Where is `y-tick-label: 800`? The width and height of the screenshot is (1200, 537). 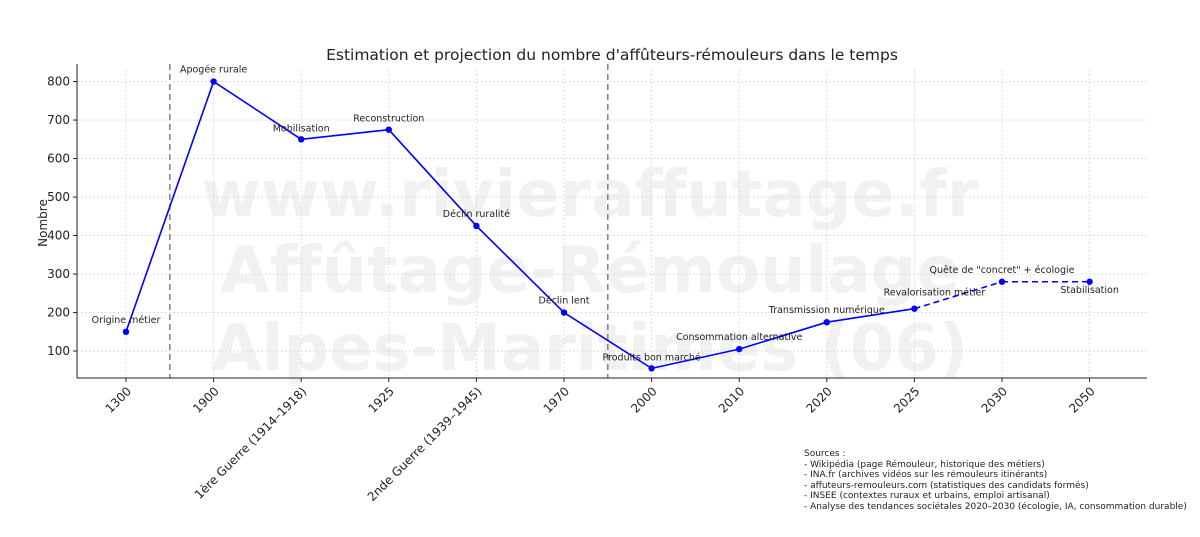
y-tick-label: 800 is located at coordinates (58, 82).